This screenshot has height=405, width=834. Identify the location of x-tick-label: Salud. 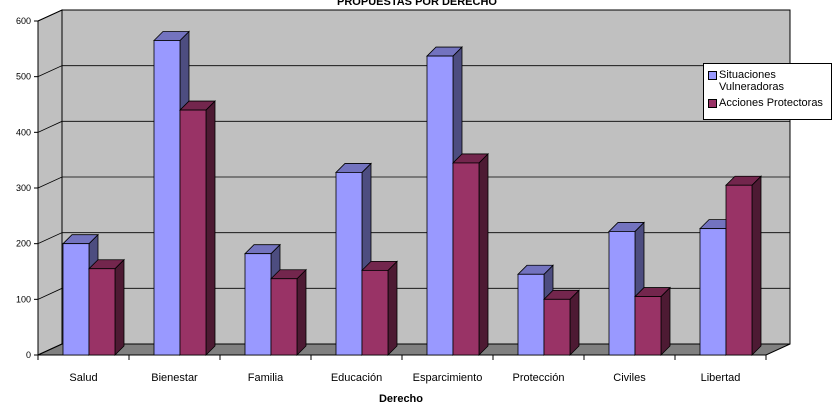
(83, 378).